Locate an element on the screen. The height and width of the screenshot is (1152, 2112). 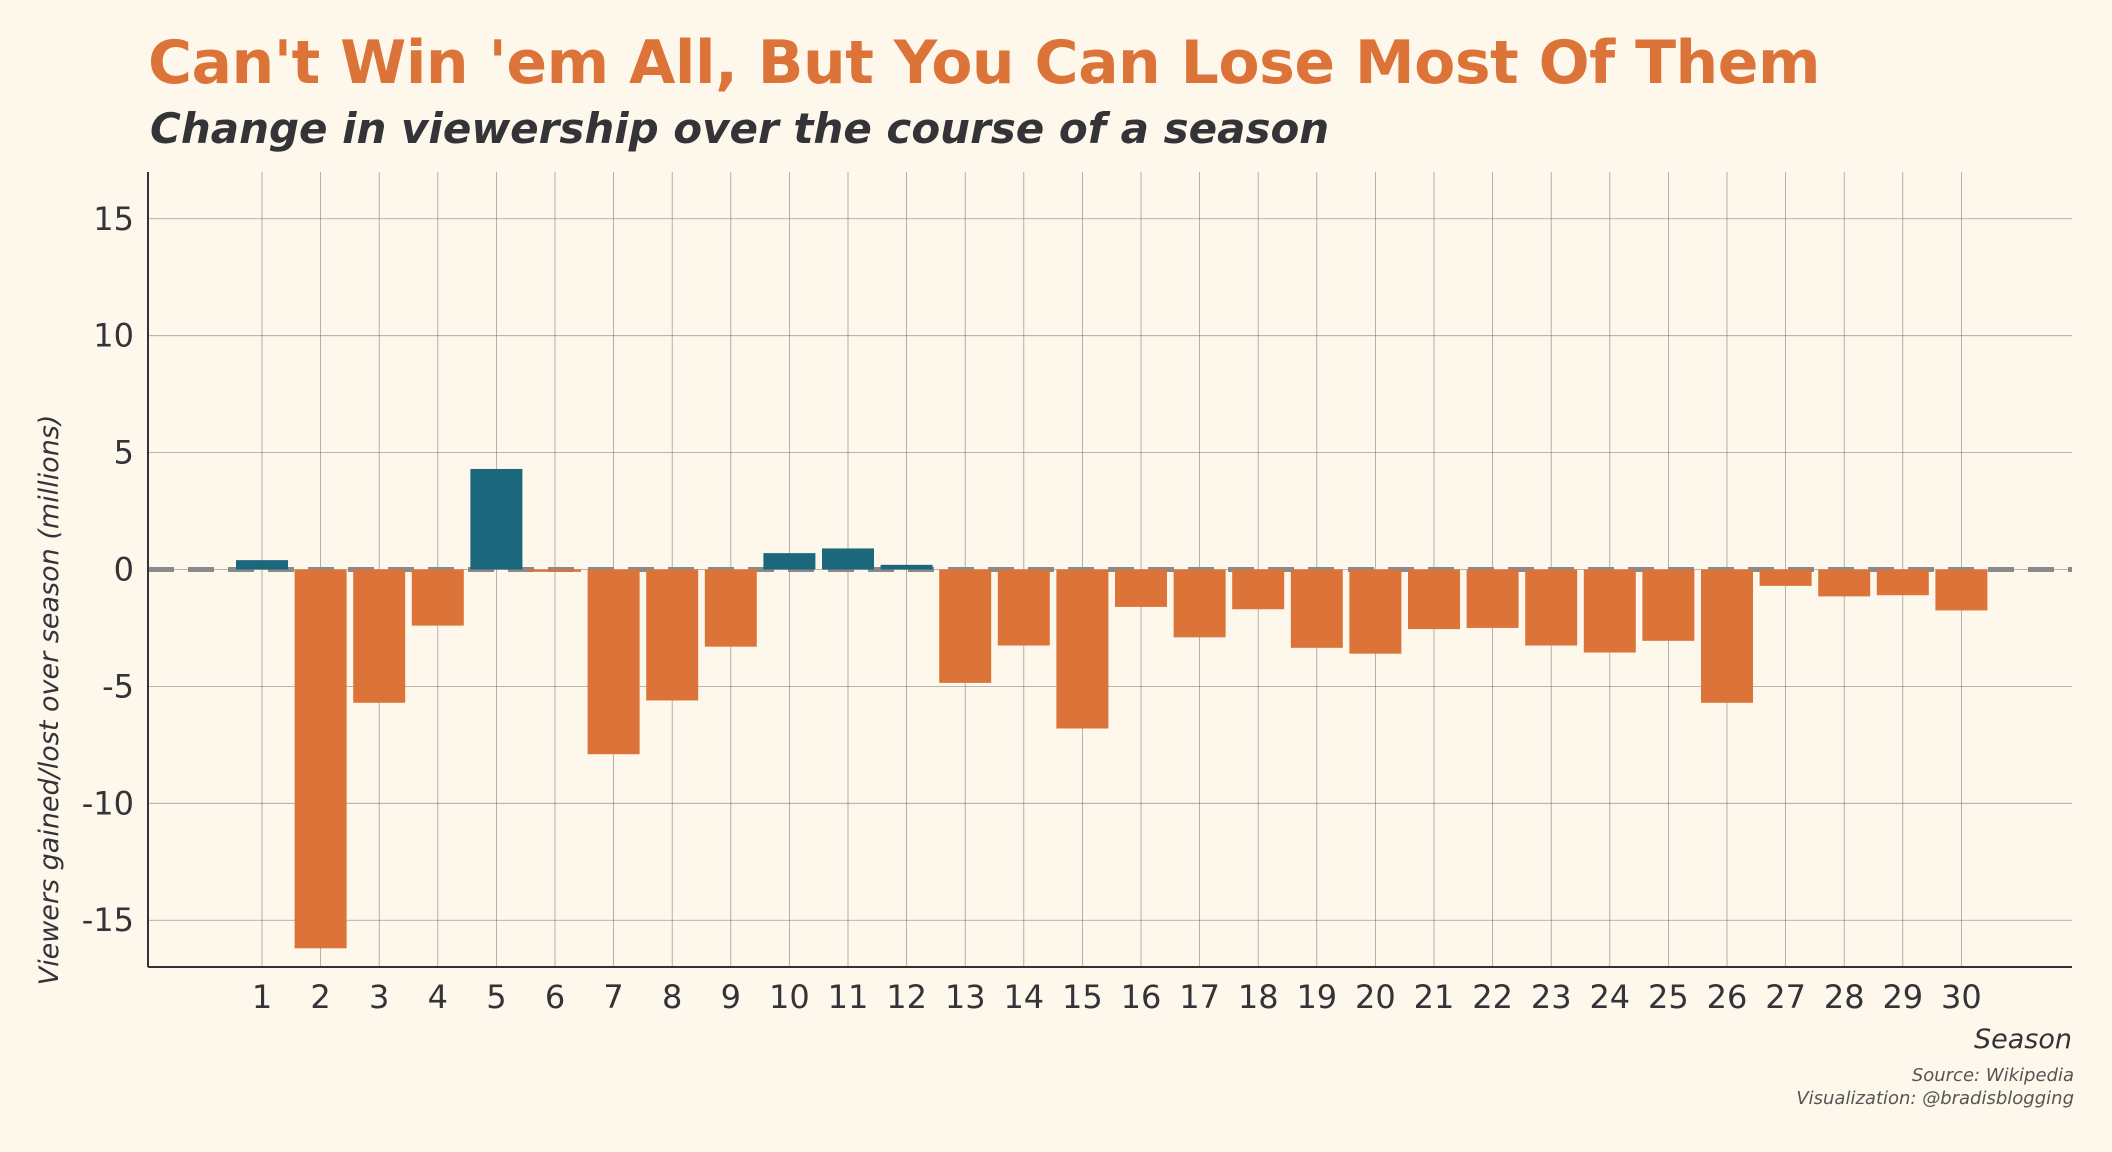
x-tick-label: 30 is located at coordinates (1961, 997).